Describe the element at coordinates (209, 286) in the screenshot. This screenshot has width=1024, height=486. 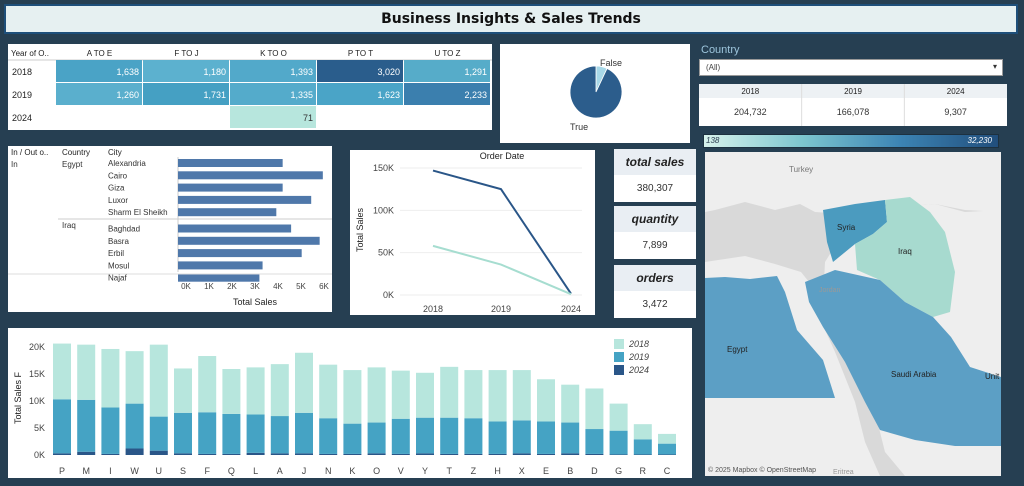
I see `bar-tick: 1K` at that location.